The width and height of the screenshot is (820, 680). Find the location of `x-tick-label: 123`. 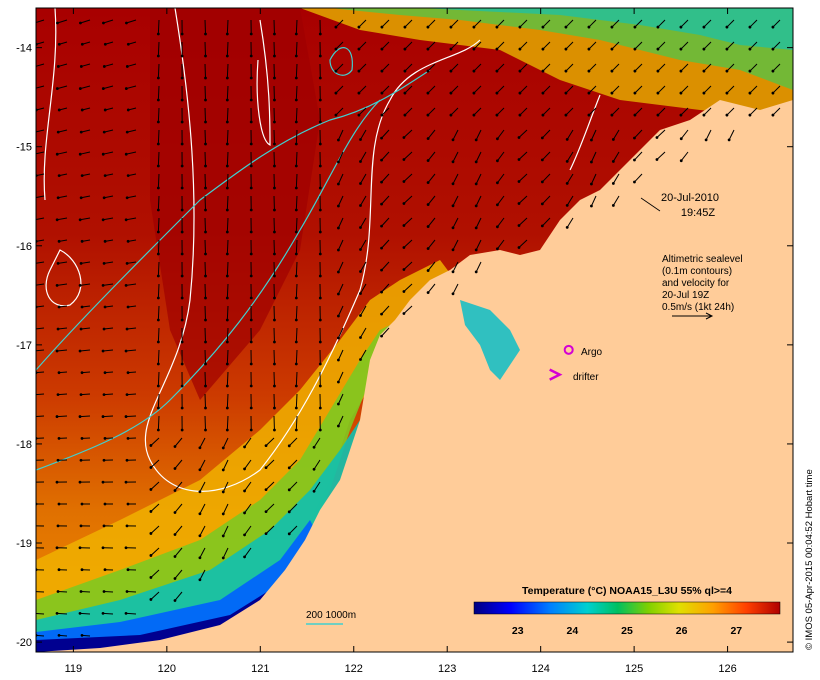

x-tick-label: 123 is located at coordinates (447, 669).